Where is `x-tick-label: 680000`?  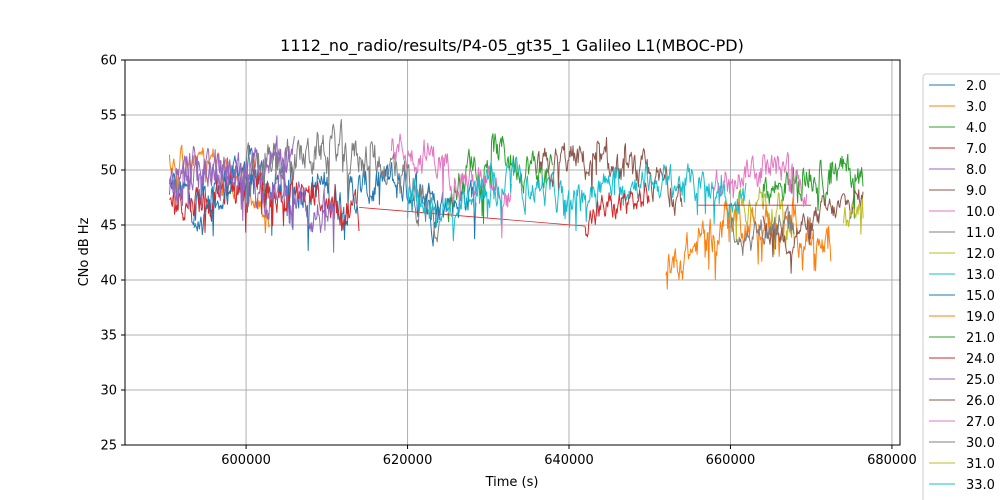 x-tick-label: 680000 is located at coordinates (892, 460).